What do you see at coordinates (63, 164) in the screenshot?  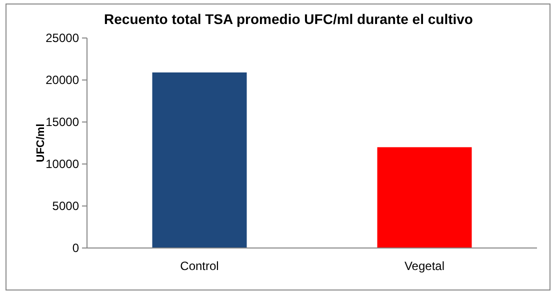 I see `y-tick-label: 10000` at bounding box center [63, 164].